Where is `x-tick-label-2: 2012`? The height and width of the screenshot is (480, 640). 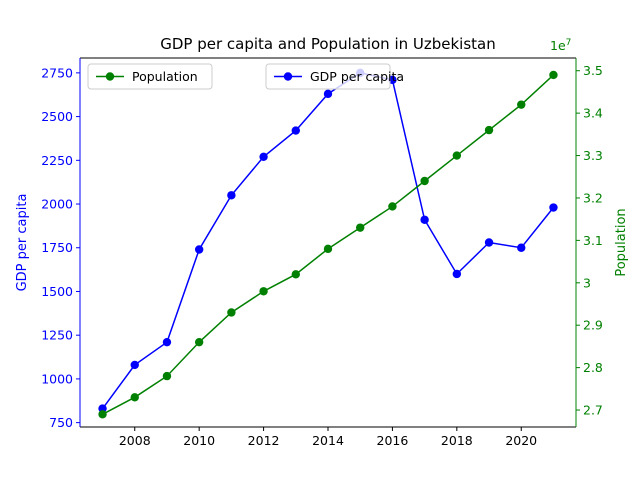 x-tick-label-2: 2012 is located at coordinates (264, 440).